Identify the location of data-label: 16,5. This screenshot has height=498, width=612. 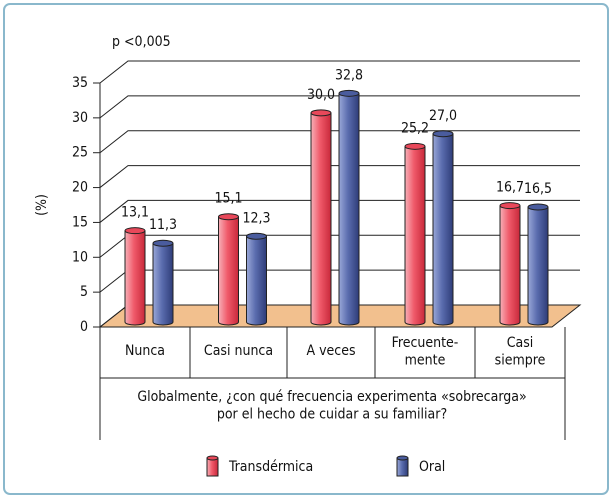
(538, 189).